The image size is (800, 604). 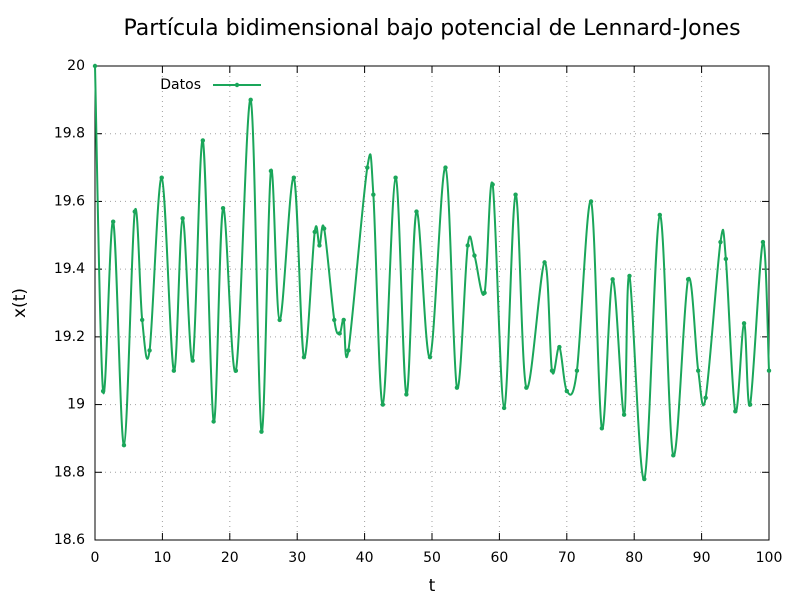 I want to click on x-tick-label: 100, so click(x=769, y=558).